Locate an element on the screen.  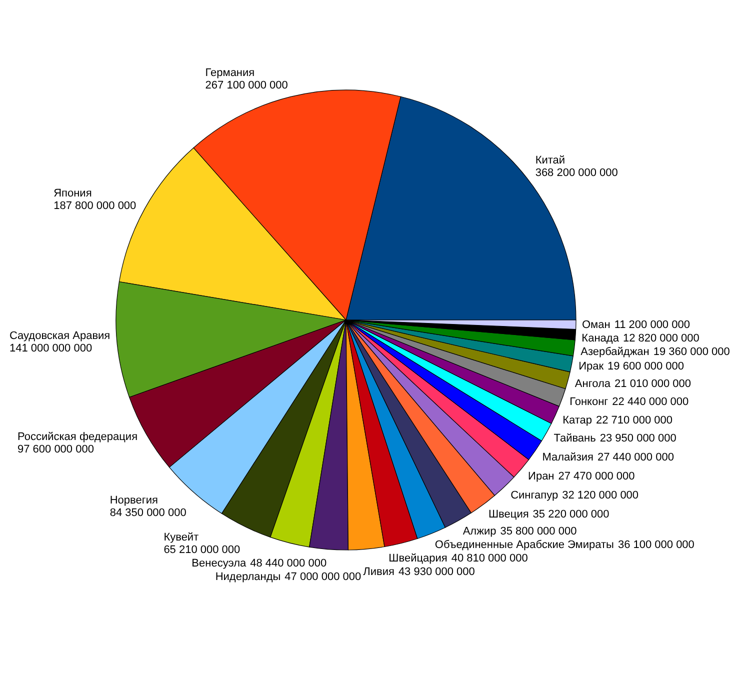
data-label: 368 200 000 000 is located at coordinates (576, 173).